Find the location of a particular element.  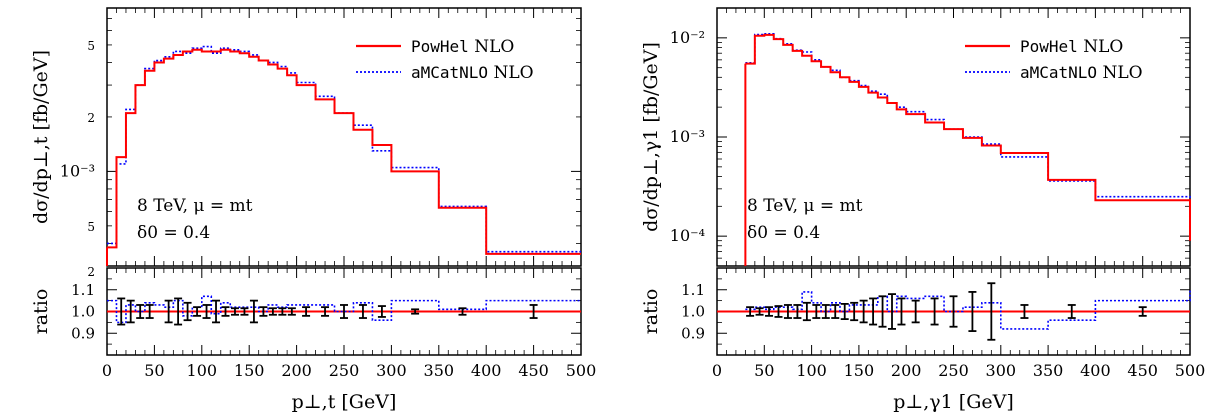

y-tick-label: 10⁻⁴ is located at coordinates (687, 235).